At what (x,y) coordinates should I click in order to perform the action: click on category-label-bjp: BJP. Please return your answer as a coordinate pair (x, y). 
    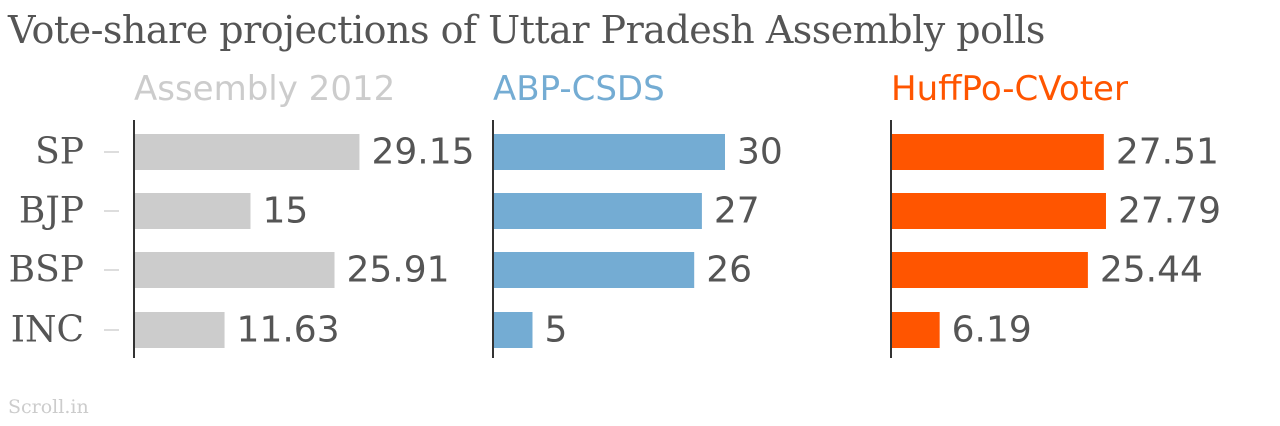
    Looking at the image, I should click on (51, 211).